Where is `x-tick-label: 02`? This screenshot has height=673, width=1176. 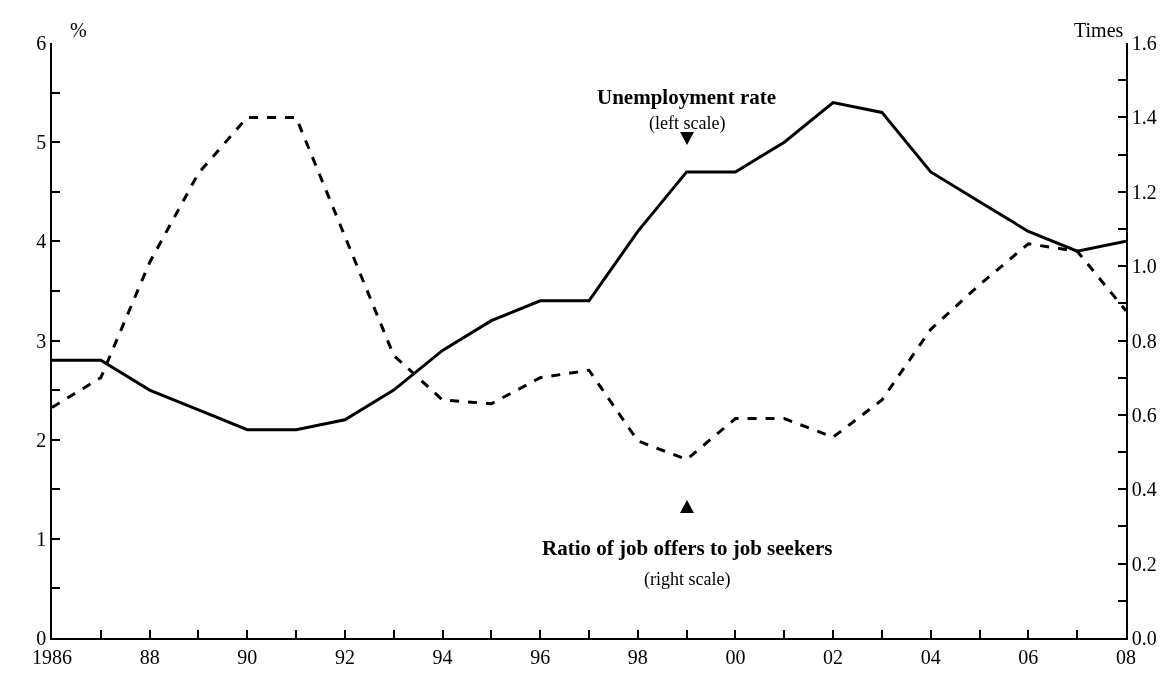 x-tick-label: 02 is located at coordinates (833, 656).